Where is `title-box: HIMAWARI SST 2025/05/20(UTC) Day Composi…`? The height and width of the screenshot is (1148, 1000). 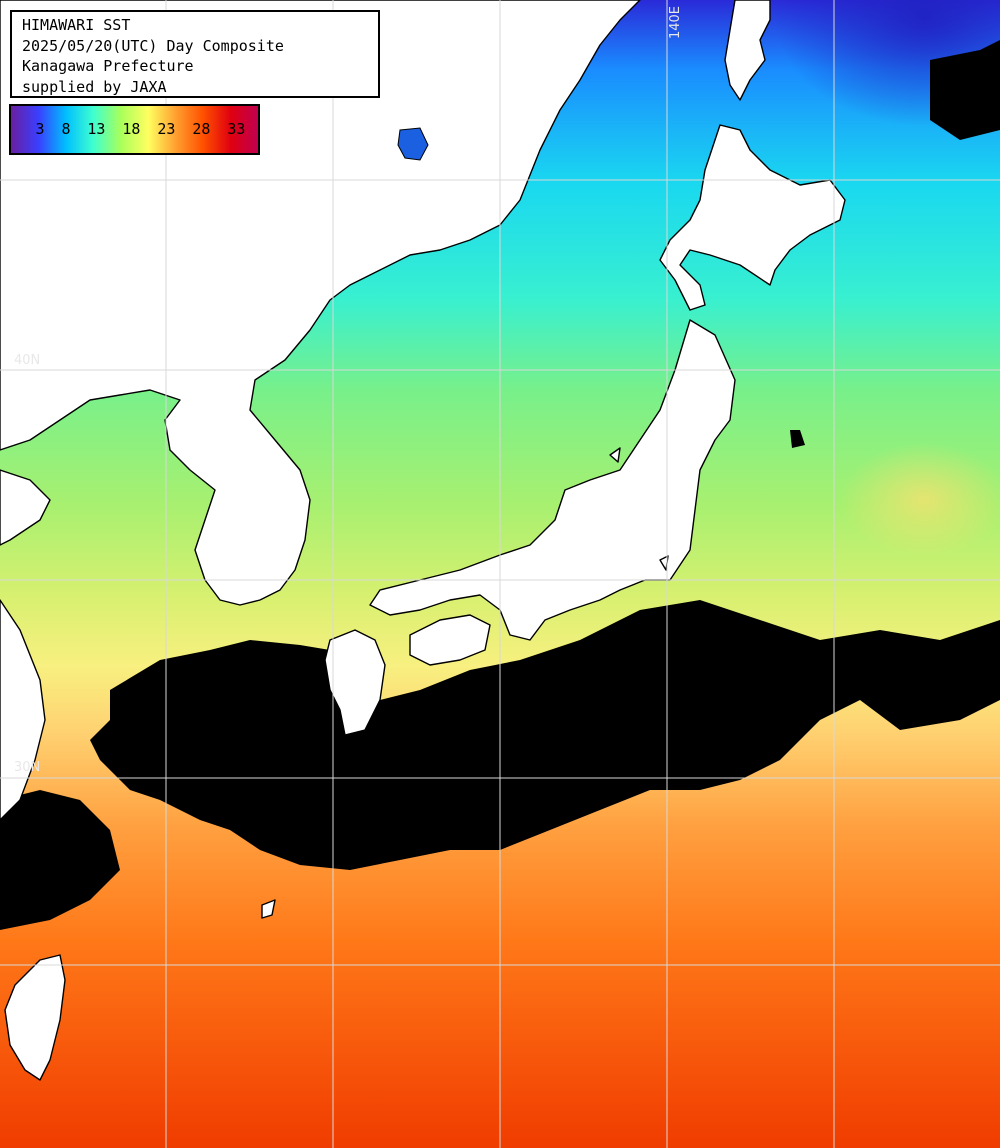 title-box: HIMAWARI SST 2025/05/20(UTC) Day Composi… is located at coordinates (195, 54).